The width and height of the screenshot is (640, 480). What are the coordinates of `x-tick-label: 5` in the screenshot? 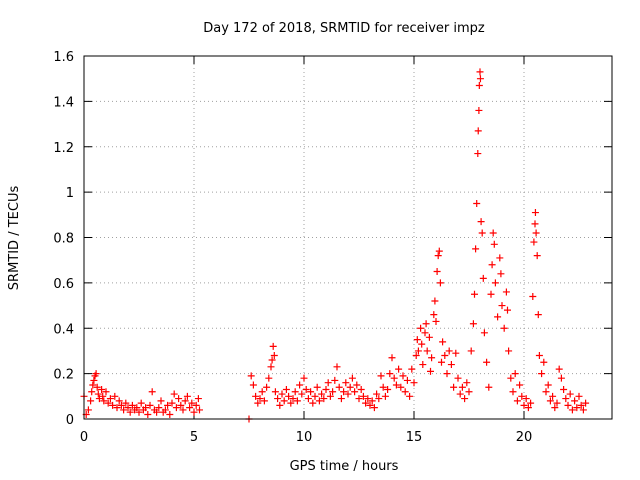 It's located at (194, 437).